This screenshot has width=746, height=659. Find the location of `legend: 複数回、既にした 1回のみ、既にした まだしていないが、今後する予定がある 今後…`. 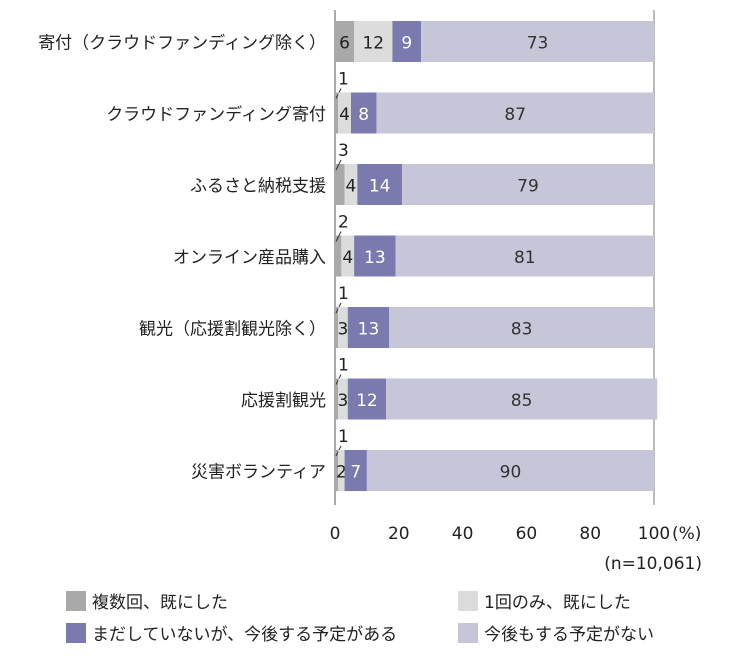

legend: 複数回、既にした 1回のみ、既にした まだしていないが、今後する予定がある 今後… is located at coordinates (382, 618).